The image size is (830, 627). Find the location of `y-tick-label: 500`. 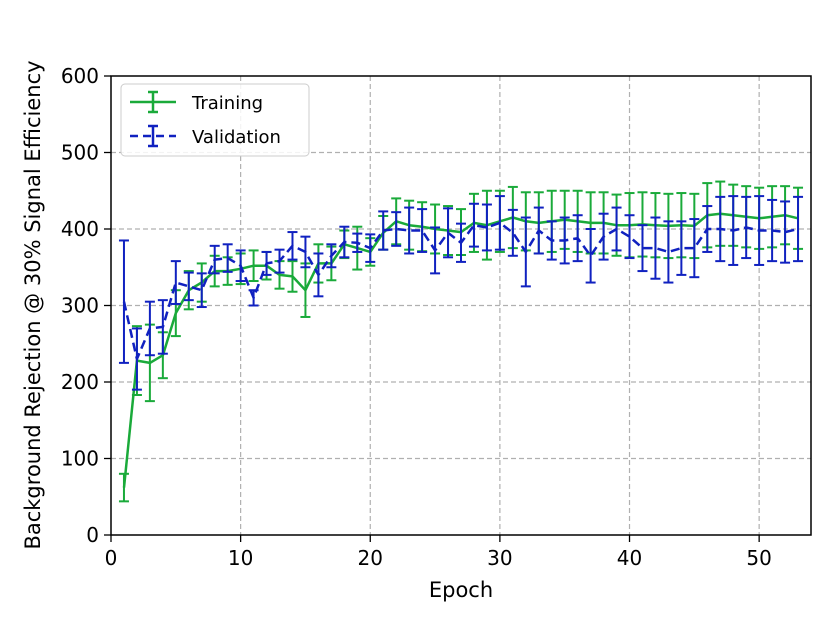

y-tick-label: 500 is located at coordinates (80, 153).